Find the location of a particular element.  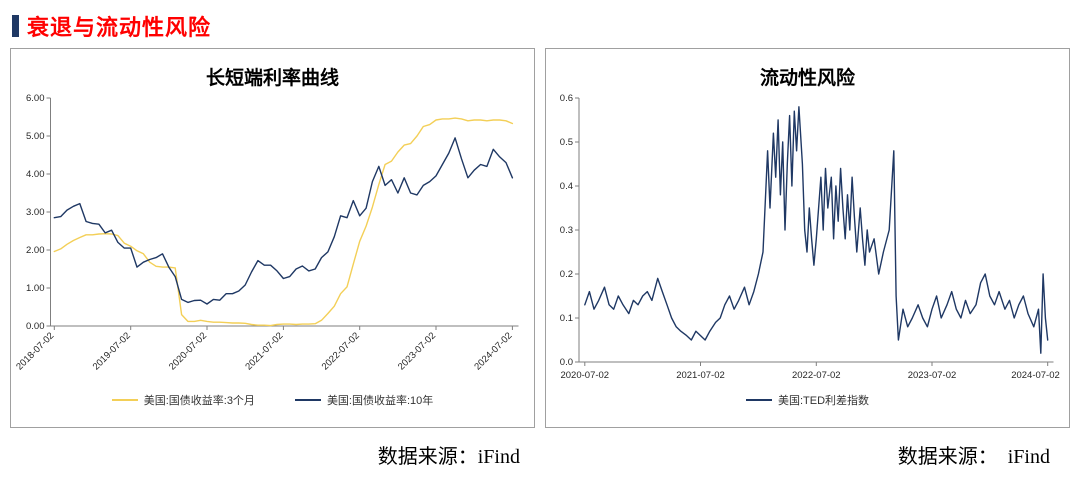

y-axis-tick-label: 0.6 is located at coordinates (566, 98).